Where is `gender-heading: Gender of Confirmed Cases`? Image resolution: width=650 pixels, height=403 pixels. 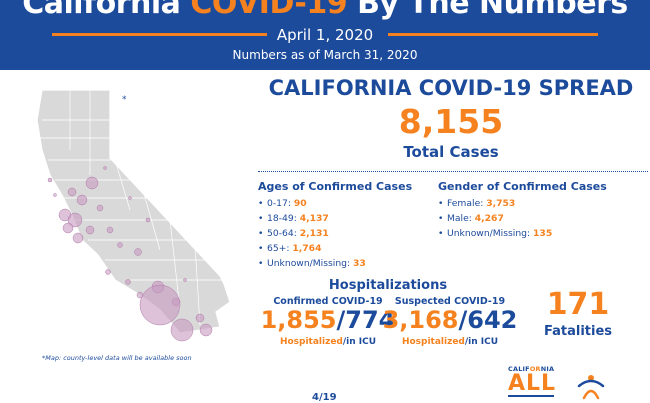 gender-heading: Gender of Confirmed Cases is located at coordinates (522, 186).